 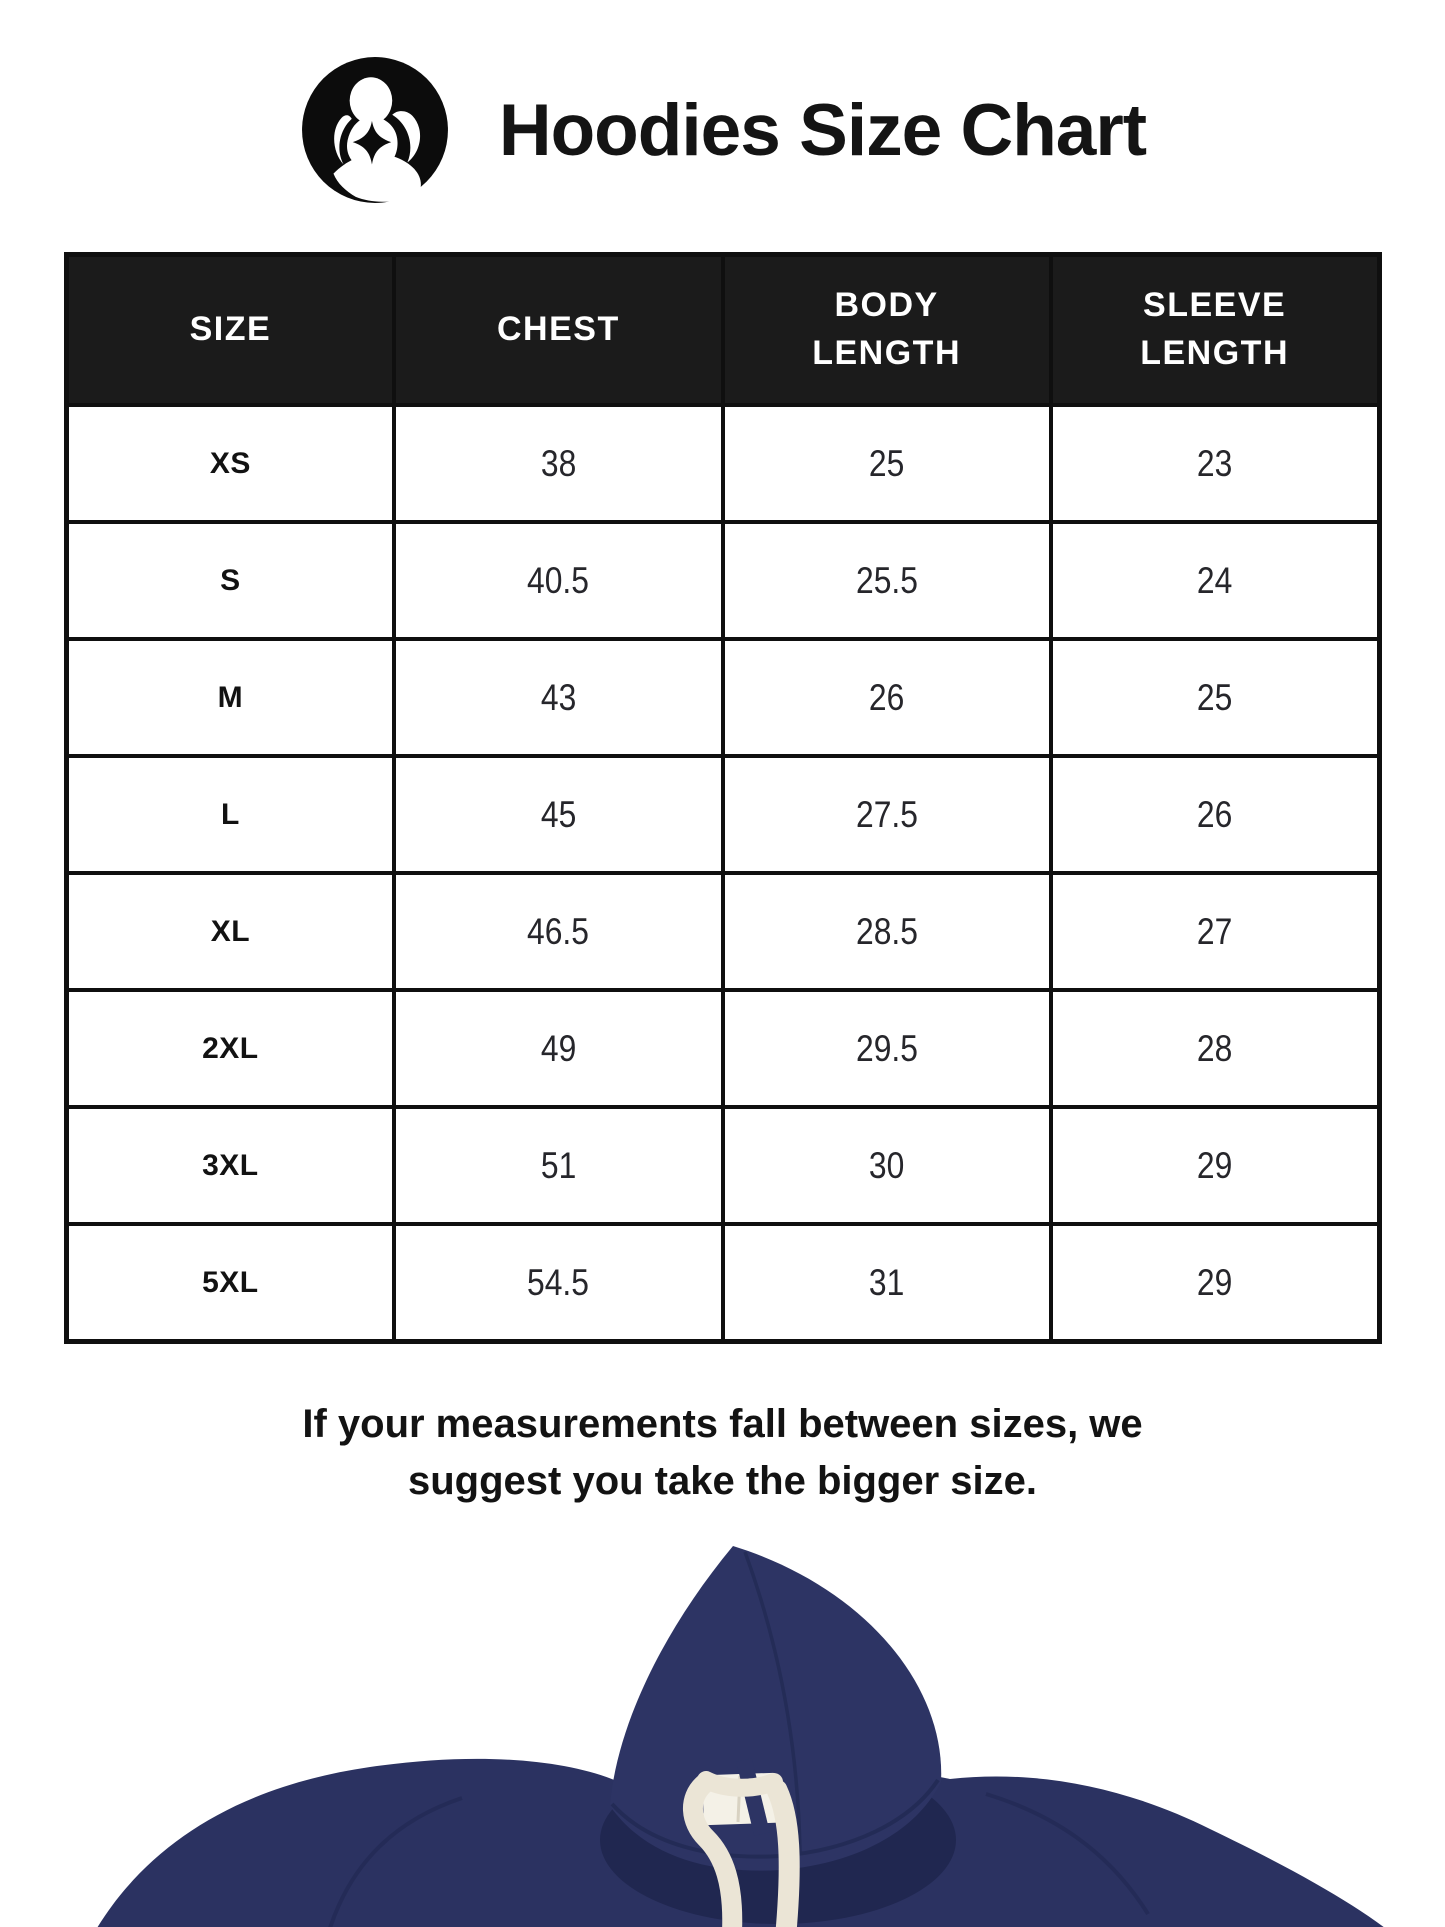 I want to click on brand-logo-icon, so click(x=374, y=130).